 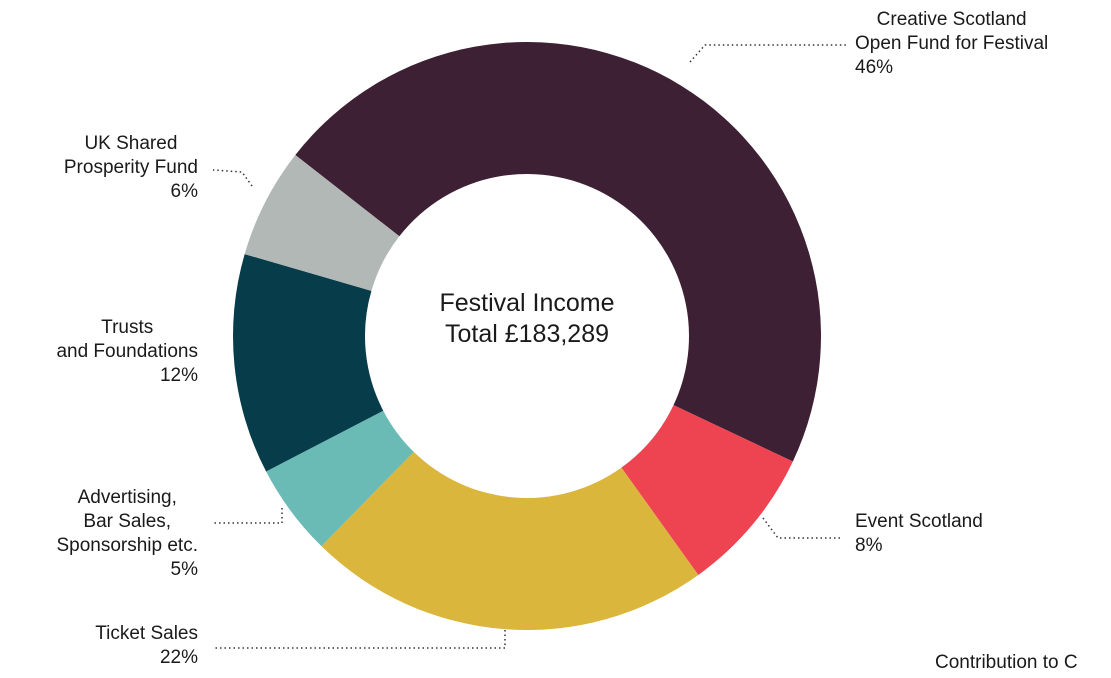 What do you see at coordinates (707, 490) in the screenshot?
I see `slice-event-scotland` at bounding box center [707, 490].